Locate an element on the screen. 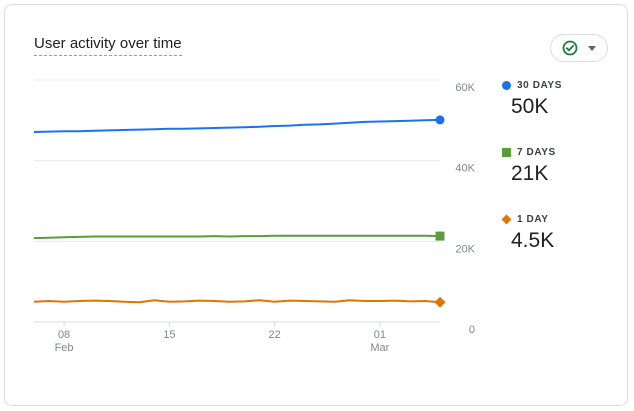 This screenshot has width=634, height=411. end-marker-1-day is located at coordinates (440, 302).